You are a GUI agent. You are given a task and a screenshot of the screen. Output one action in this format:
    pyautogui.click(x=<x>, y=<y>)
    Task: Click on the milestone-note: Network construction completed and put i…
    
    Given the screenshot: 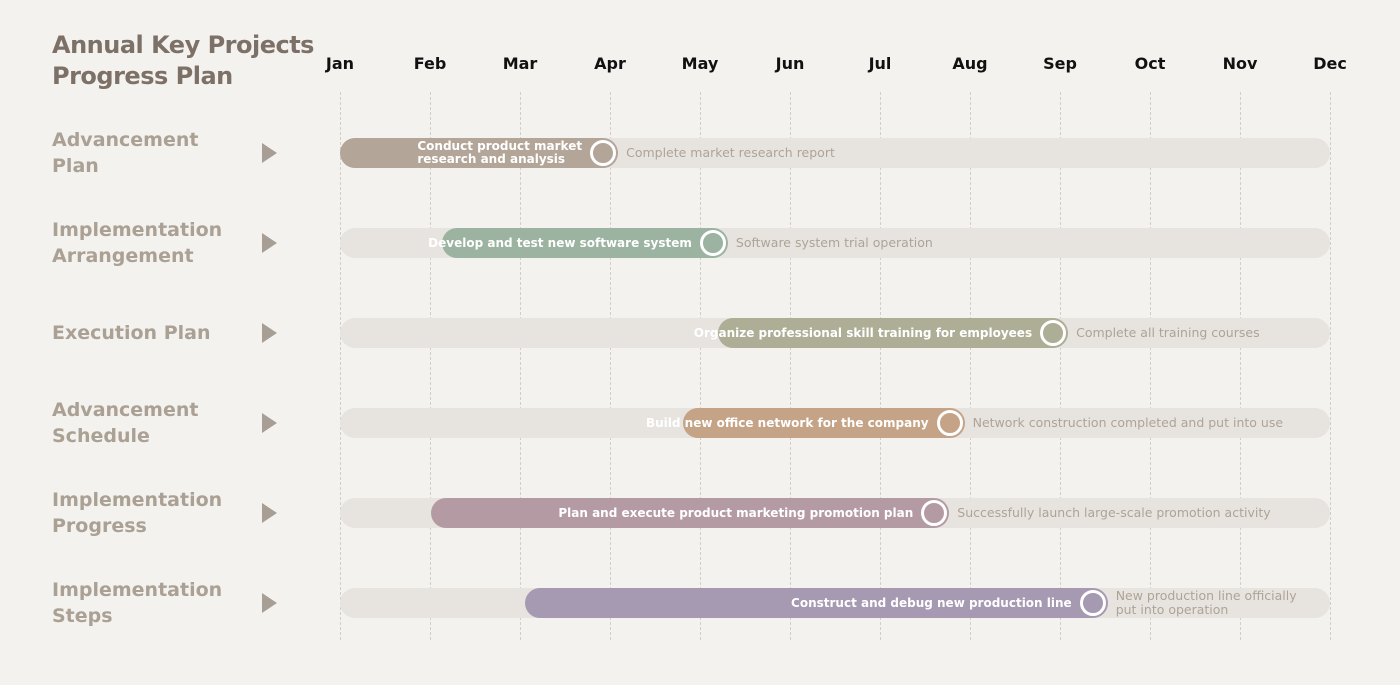 What is the action you would take?
    pyautogui.click(x=1128, y=423)
    